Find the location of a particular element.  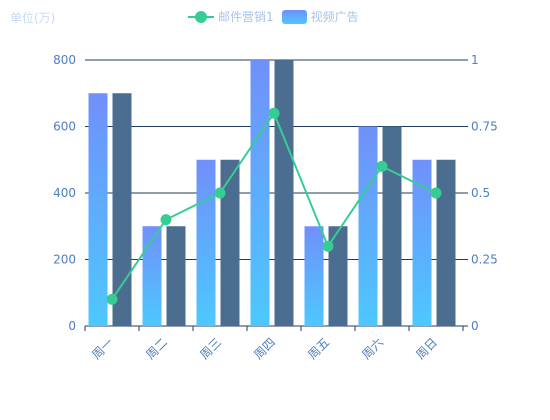

x-tick-label: 周四 is located at coordinates (264, 348).